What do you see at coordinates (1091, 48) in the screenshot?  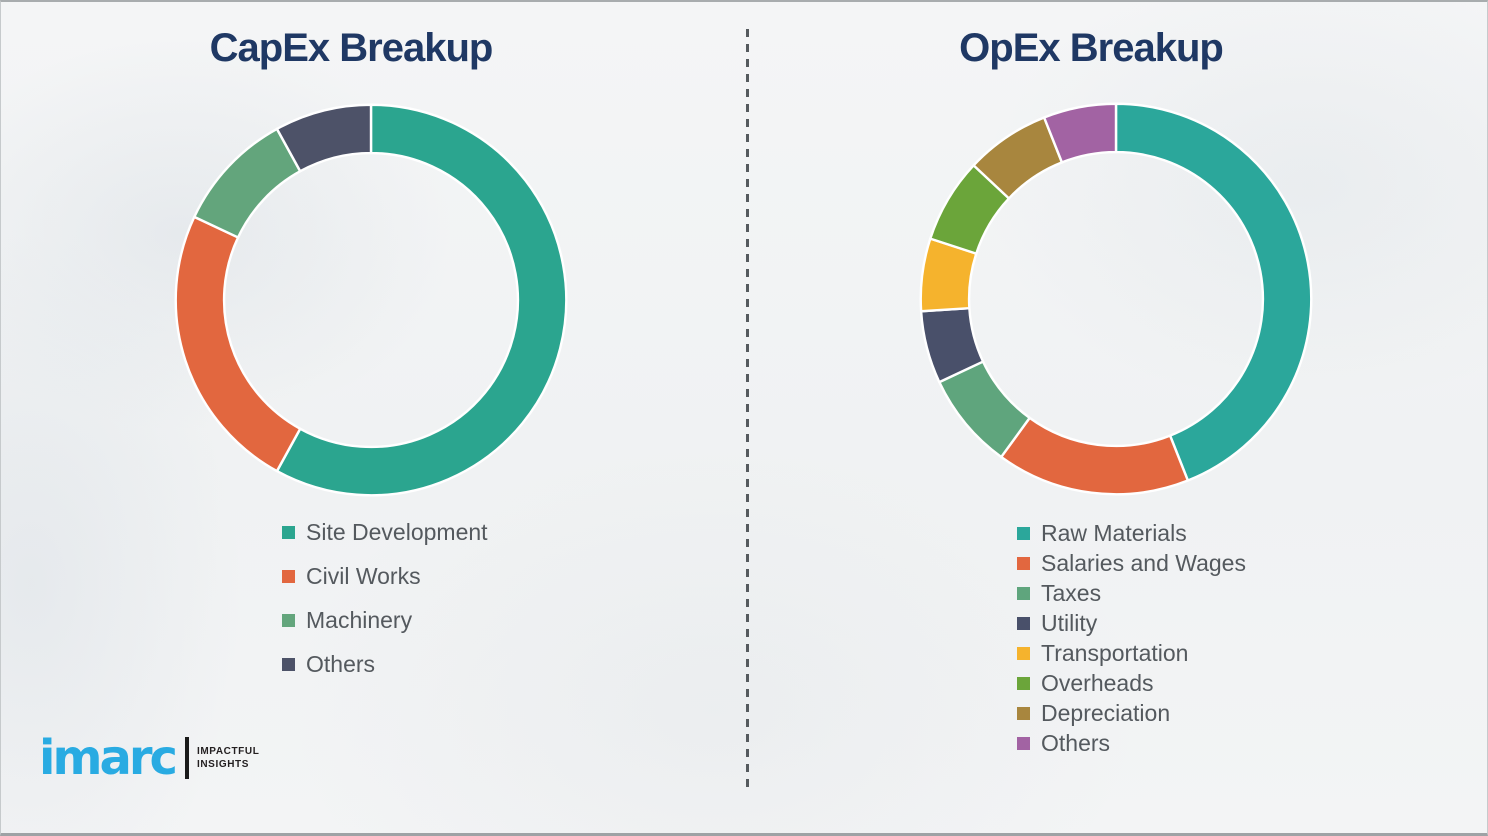 I see `opex-title: OpEx Breakup` at bounding box center [1091, 48].